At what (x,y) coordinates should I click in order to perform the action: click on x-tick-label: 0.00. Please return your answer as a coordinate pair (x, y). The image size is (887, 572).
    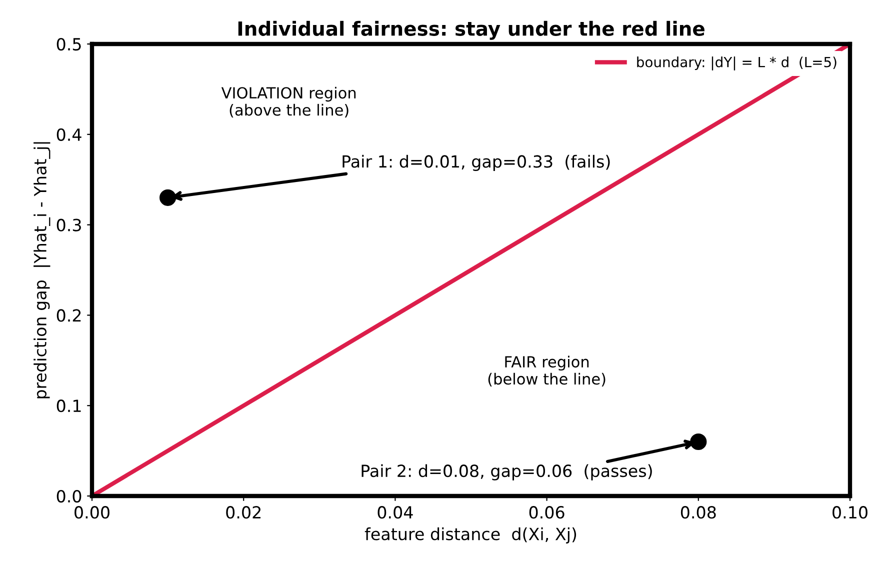
    Looking at the image, I should click on (92, 512).